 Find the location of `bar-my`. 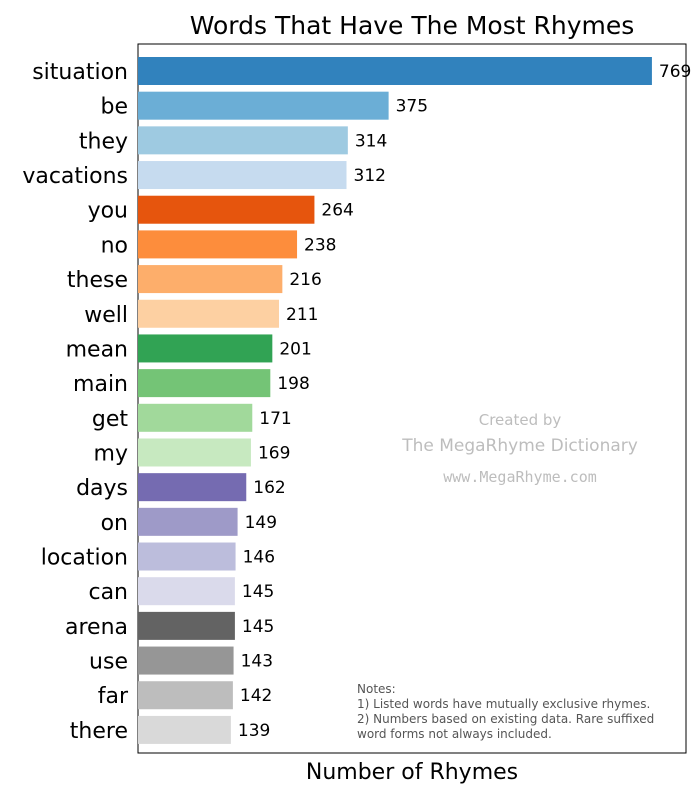

bar-my is located at coordinates (194, 452).